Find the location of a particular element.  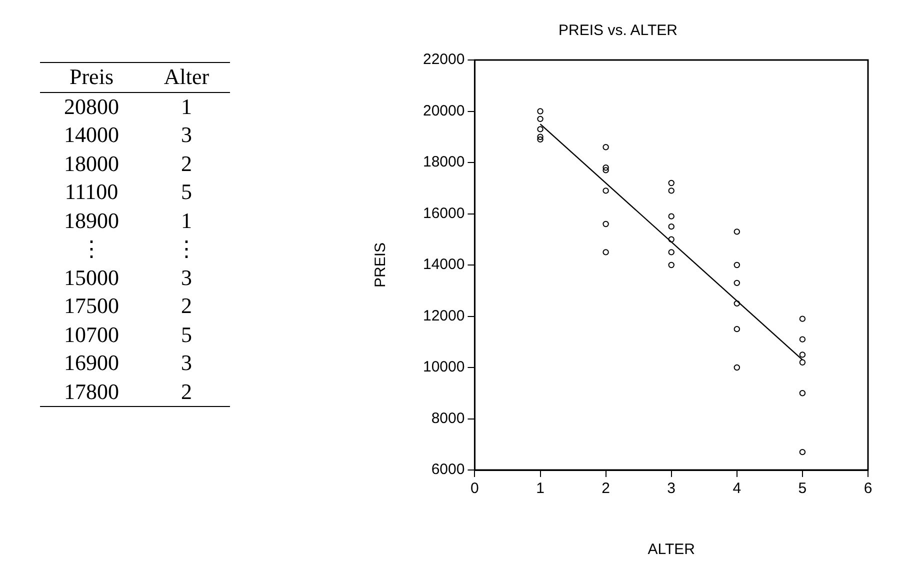

y-tick-label: 18000 is located at coordinates (443, 162).